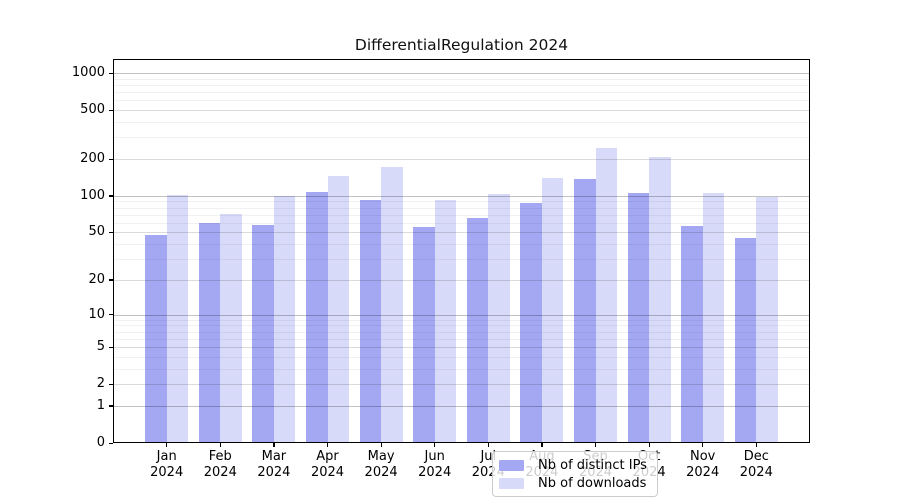 The width and height of the screenshot is (900, 500). I want to click on x-tick-year-jan: 2024, so click(167, 472).